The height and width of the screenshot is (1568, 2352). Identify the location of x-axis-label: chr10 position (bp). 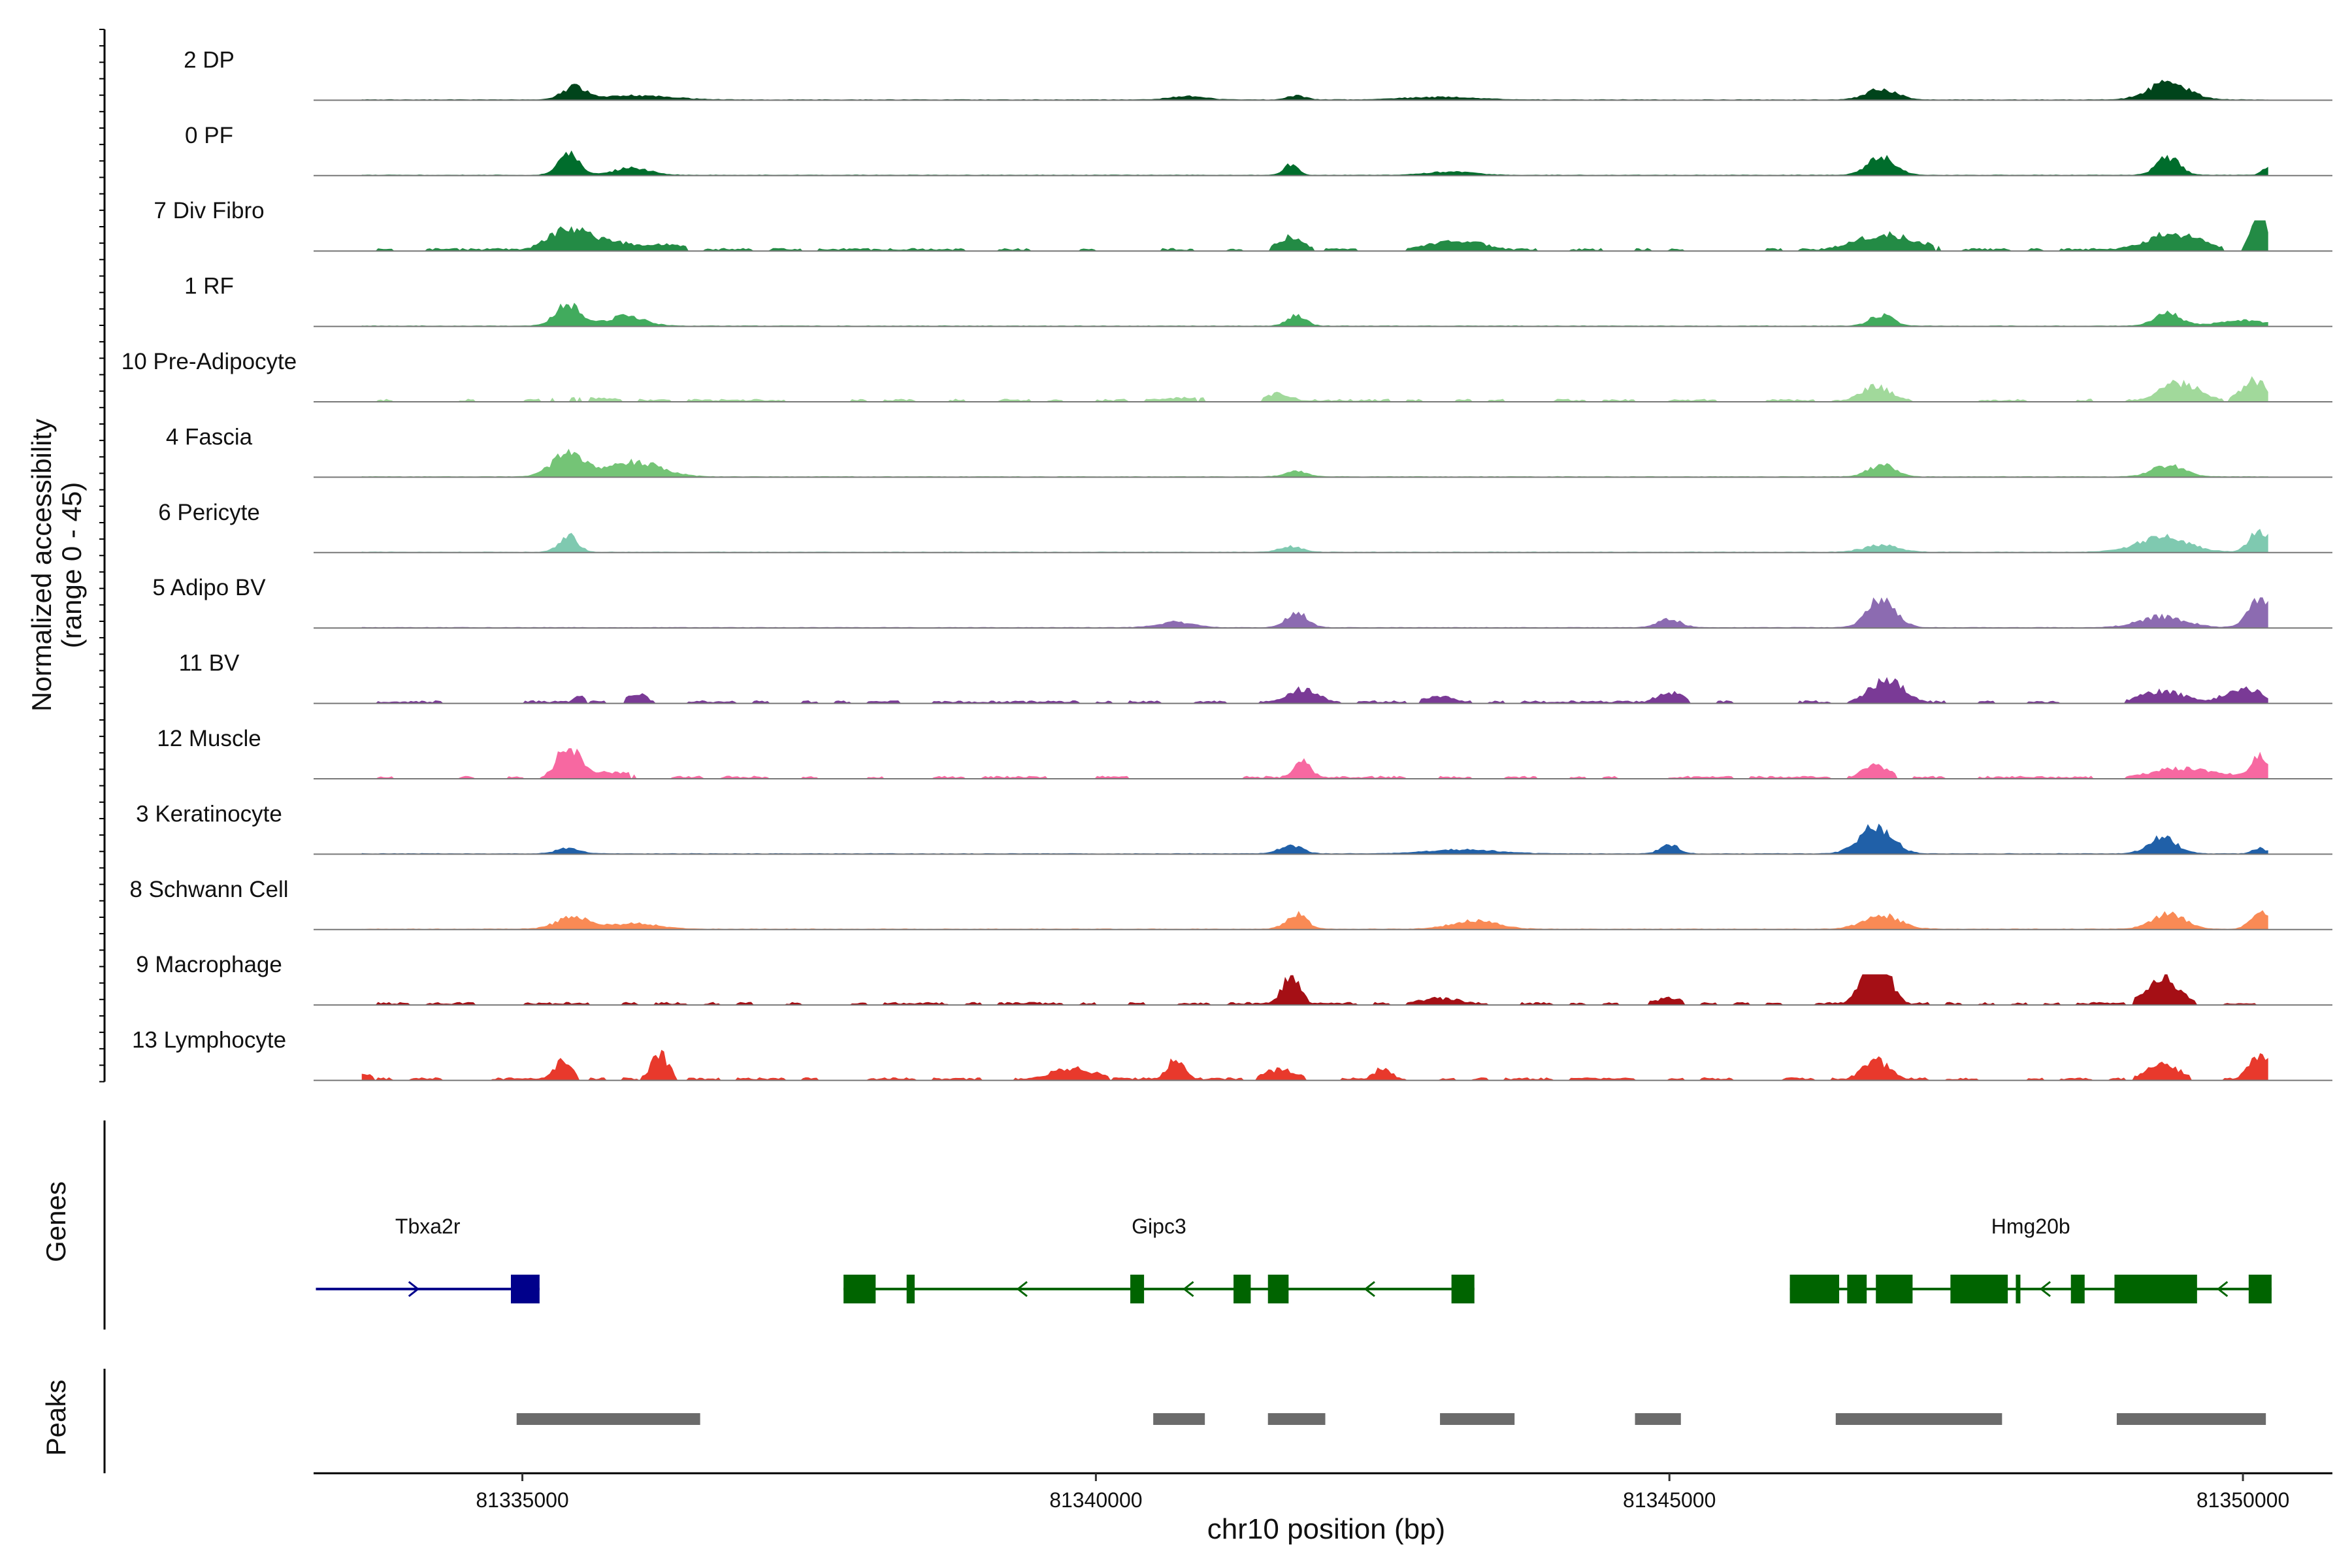
(1326, 1529).